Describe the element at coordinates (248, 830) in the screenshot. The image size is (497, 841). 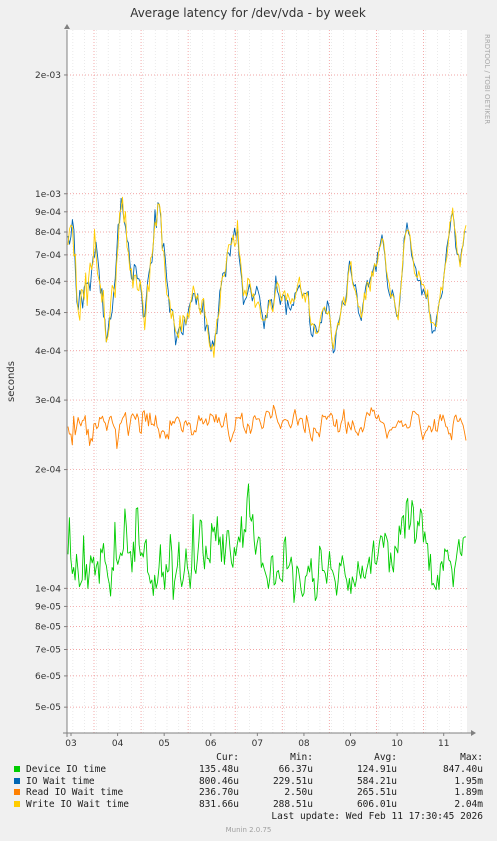
I see `munin-version: Munin 2.0.75` at that location.